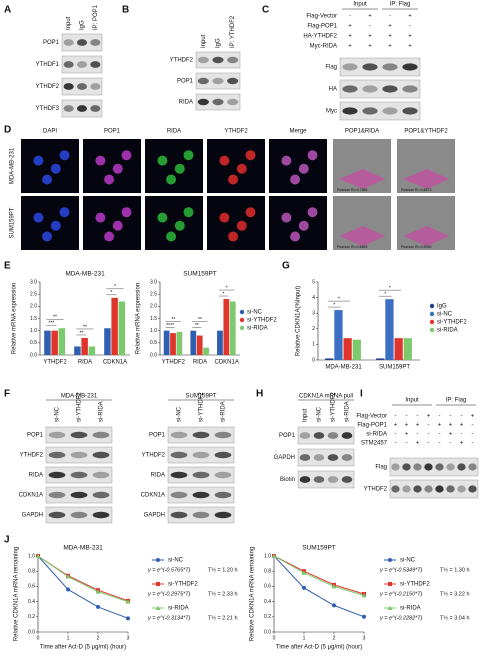 The image size is (483, 660). What do you see at coordinates (7, 10) in the screenshot?
I see `panel-label: A` at bounding box center [7, 10].